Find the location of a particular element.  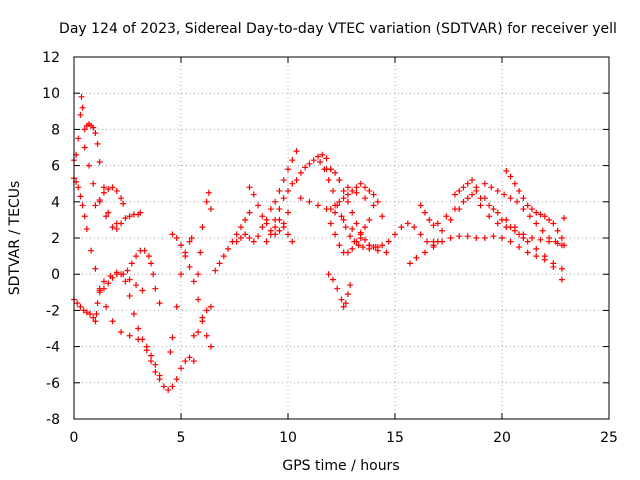

y-tick-label: 10 is located at coordinates (51, 94).